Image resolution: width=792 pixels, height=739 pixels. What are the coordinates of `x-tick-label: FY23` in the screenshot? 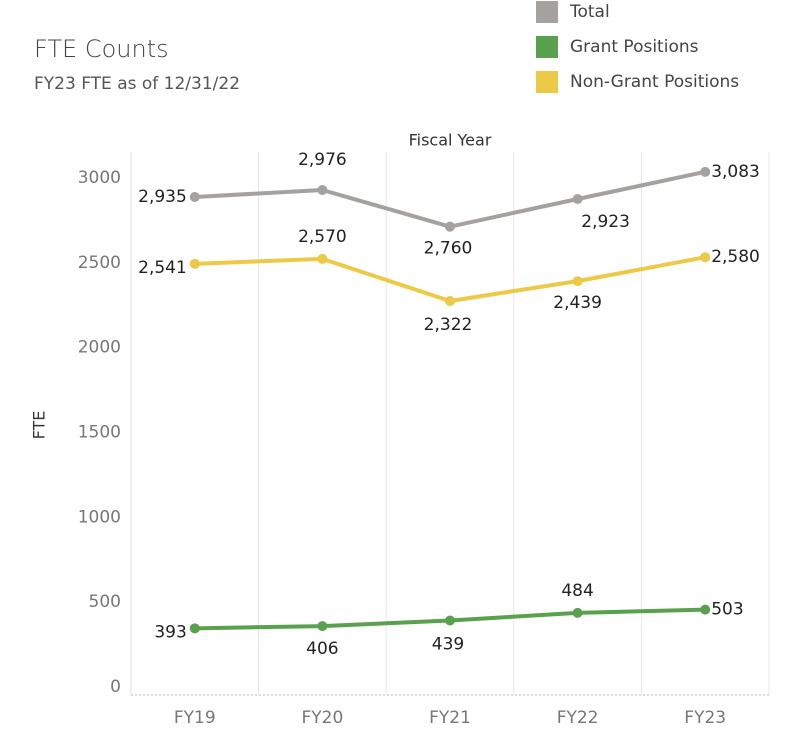 It's located at (705, 718).